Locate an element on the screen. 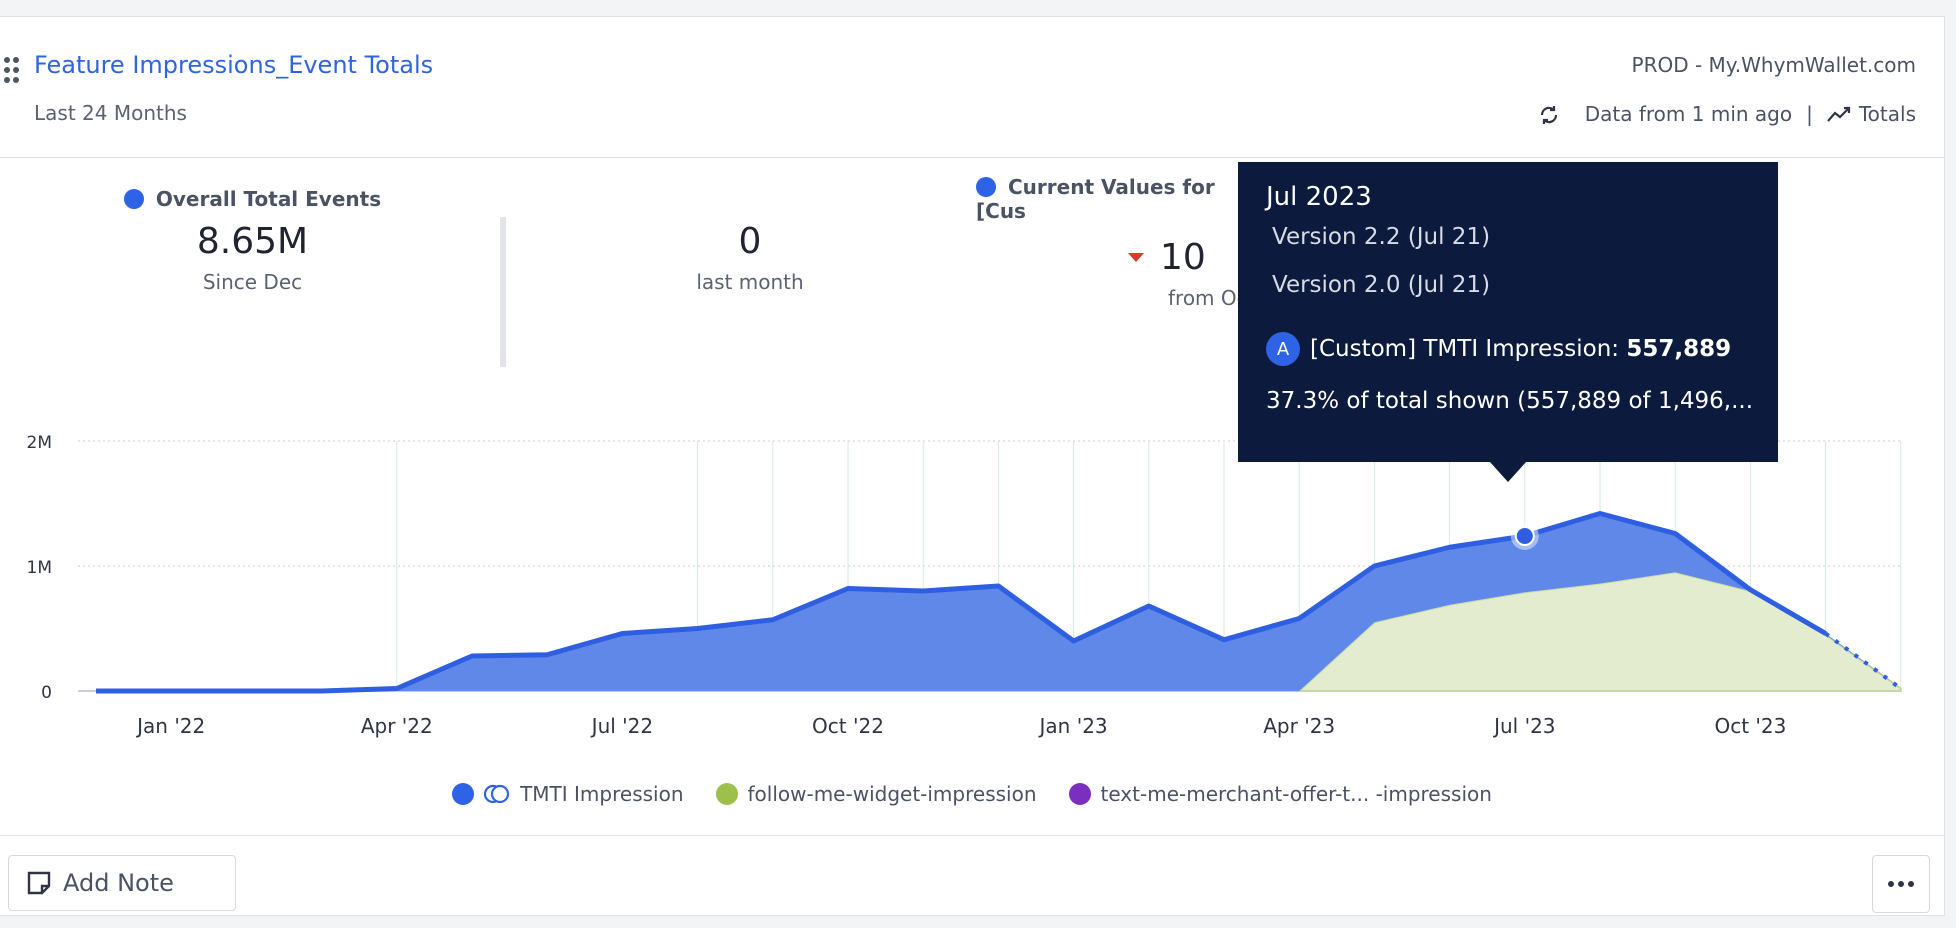 Image resolution: width=1956 pixels, height=928 pixels. stat-current-caption: from Oc is located at coordinates (1208, 298).